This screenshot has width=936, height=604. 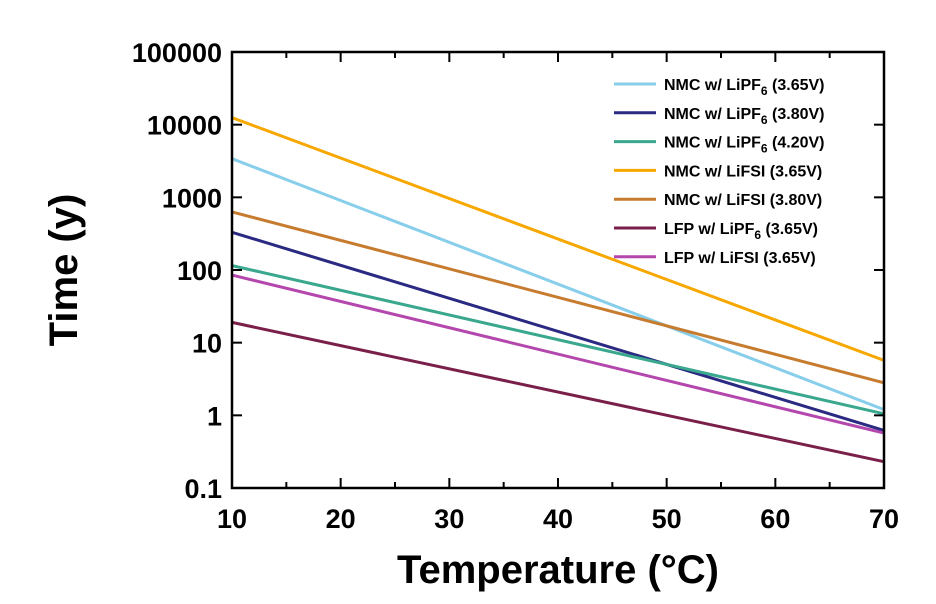 What do you see at coordinates (184, 126) in the screenshot?
I see `y-tick-label: 10000` at bounding box center [184, 126].